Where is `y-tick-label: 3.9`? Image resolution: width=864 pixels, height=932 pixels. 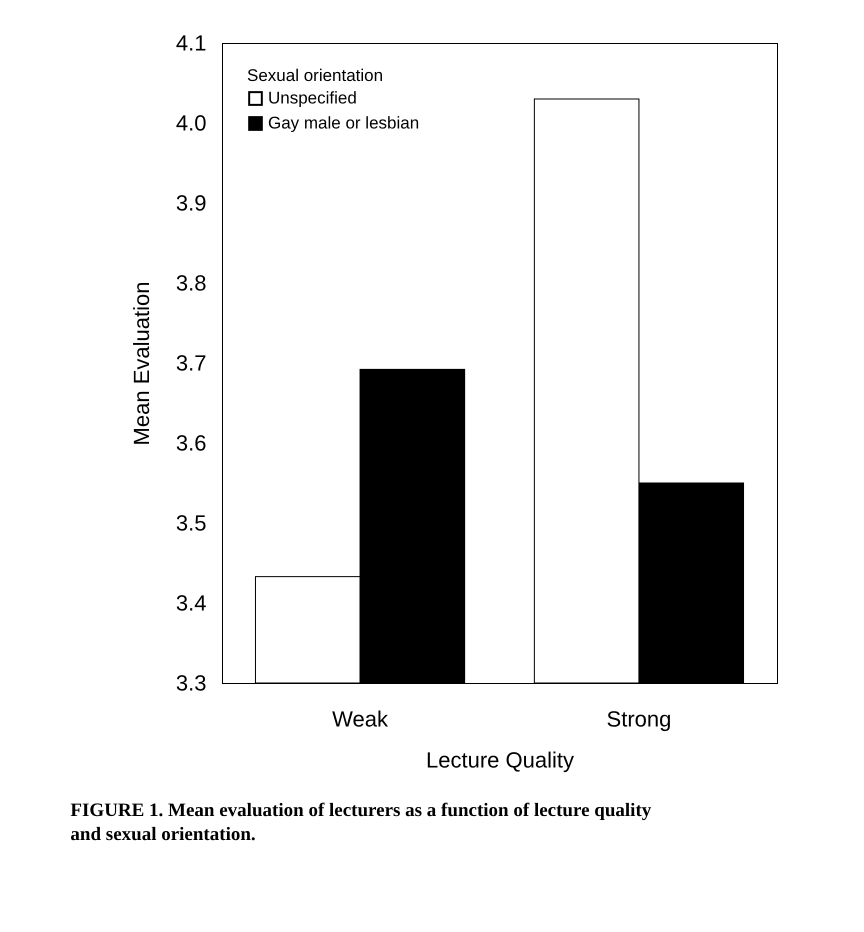
y-tick-label: 3.9 is located at coordinates (191, 203).